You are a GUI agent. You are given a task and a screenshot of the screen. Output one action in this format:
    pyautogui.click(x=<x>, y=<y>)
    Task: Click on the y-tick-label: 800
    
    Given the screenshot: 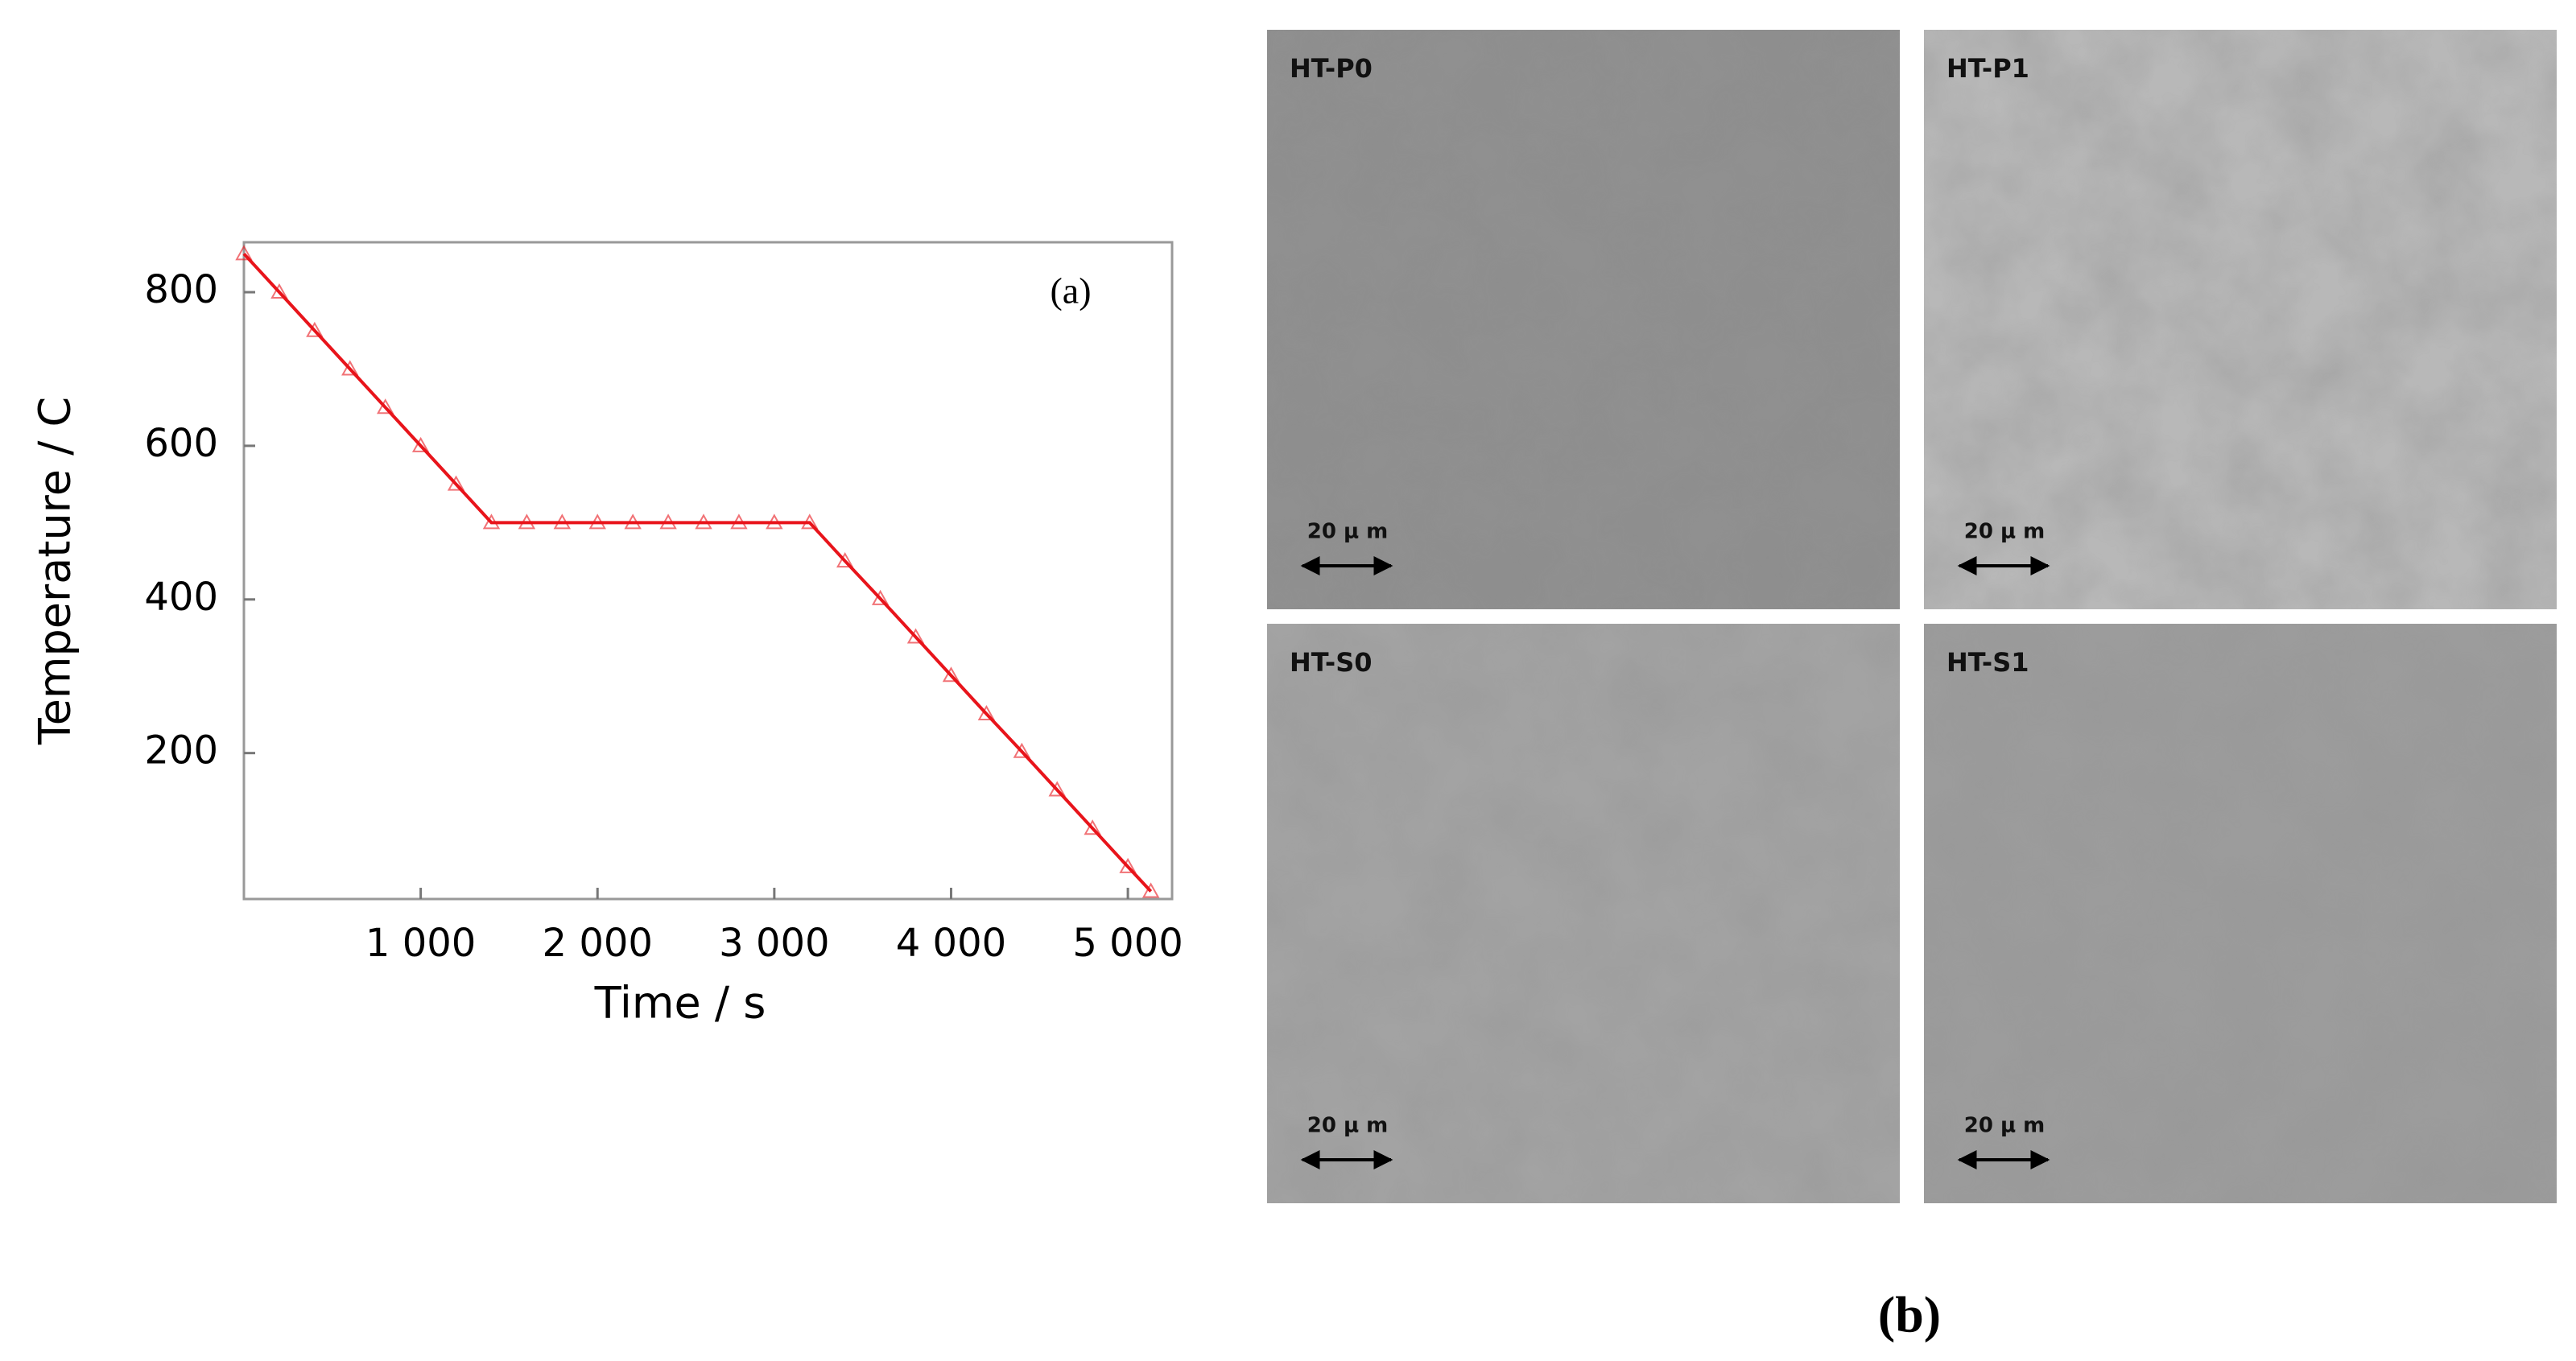 What is the action you would take?
    pyautogui.click(x=181, y=289)
    